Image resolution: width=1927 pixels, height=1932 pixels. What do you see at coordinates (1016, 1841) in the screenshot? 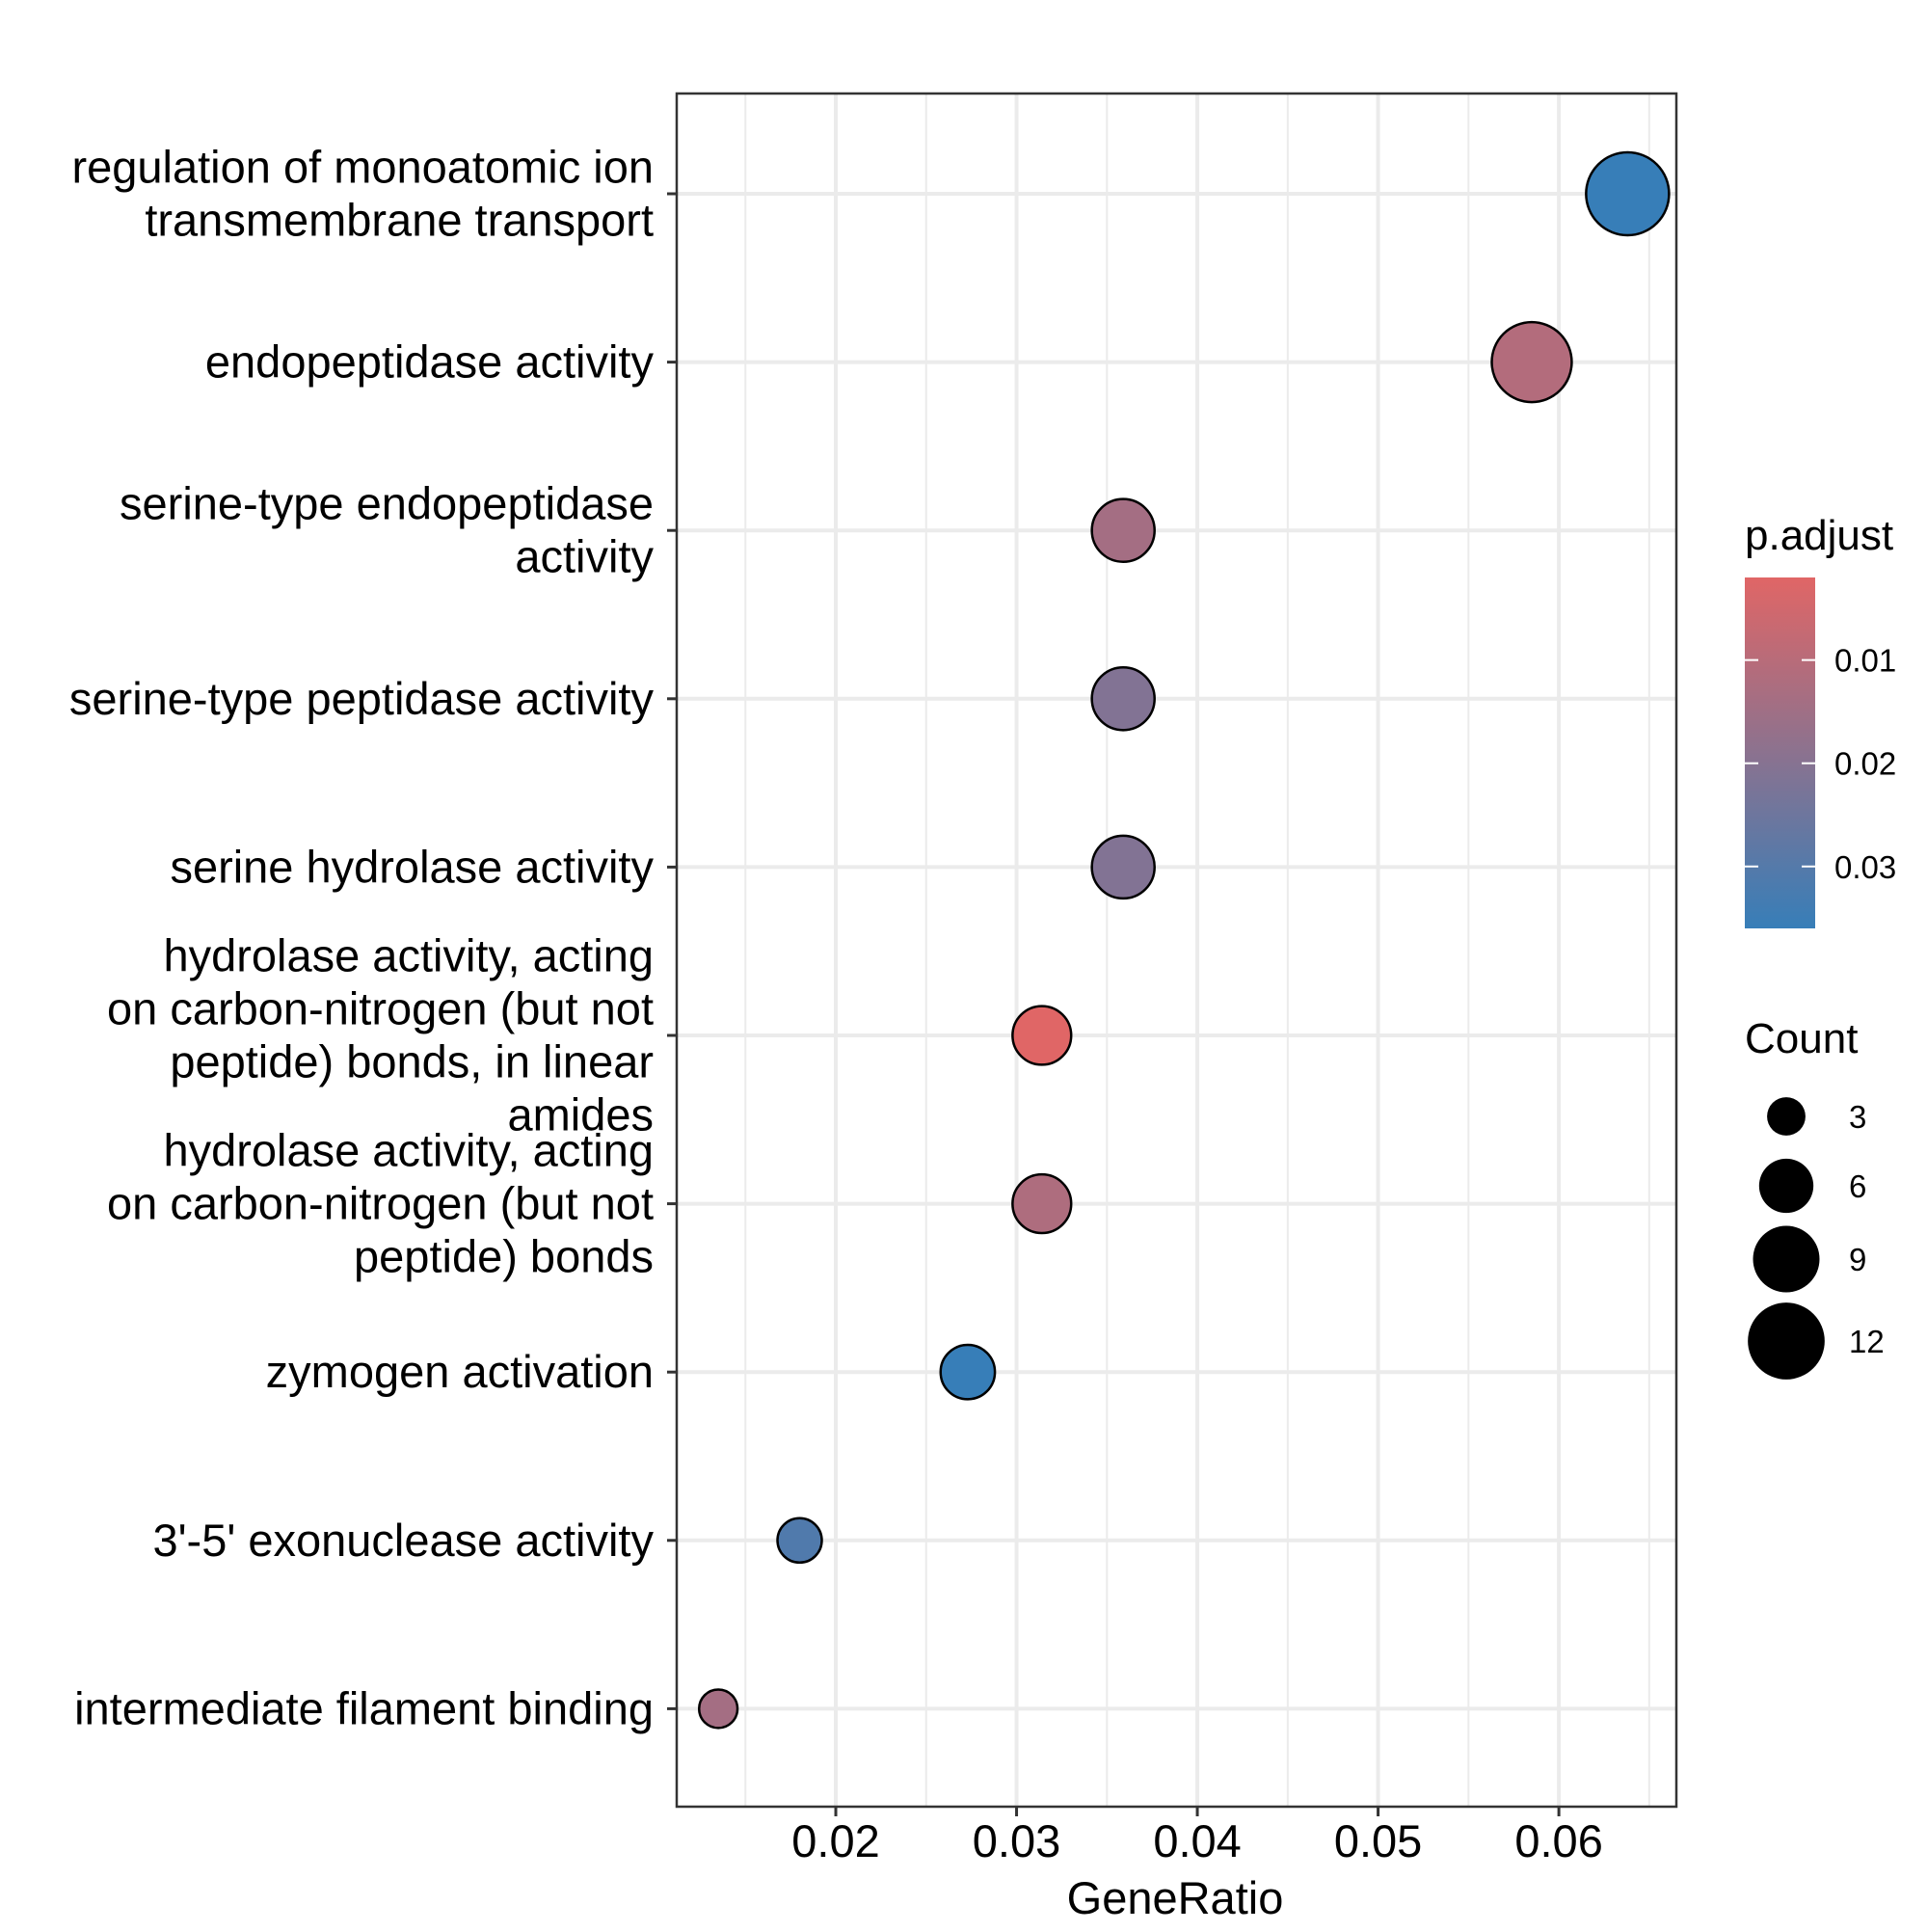
I see `x-tick-label: 0.03` at bounding box center [1016, 1841].